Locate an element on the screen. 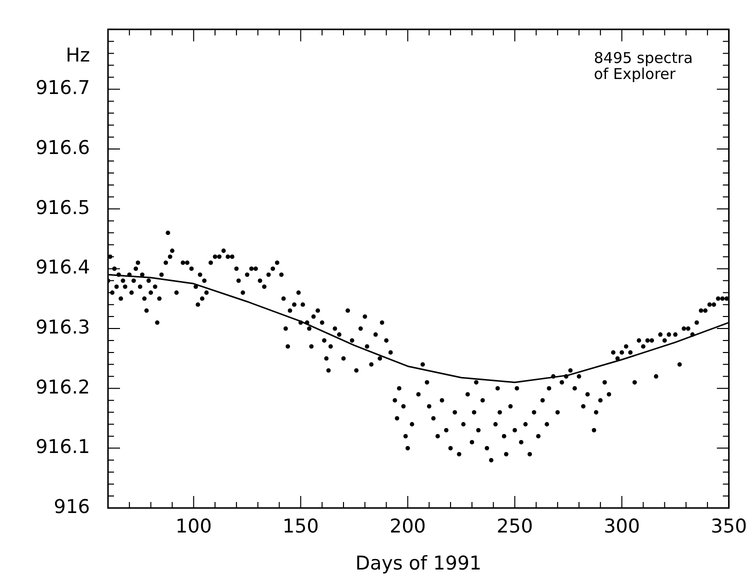 This screenshot has width=755, height=580. y-tick-label: 916.1 is located at coordinates (63, 447).